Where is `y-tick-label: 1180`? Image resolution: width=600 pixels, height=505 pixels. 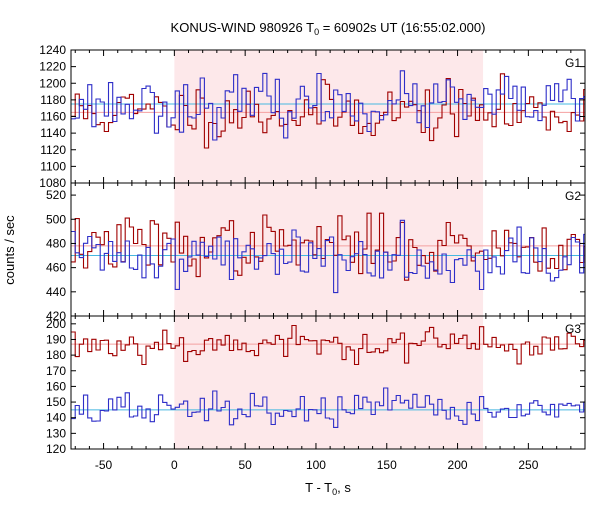
y-tick-label: 1180 is located at coordinates (53, 100).